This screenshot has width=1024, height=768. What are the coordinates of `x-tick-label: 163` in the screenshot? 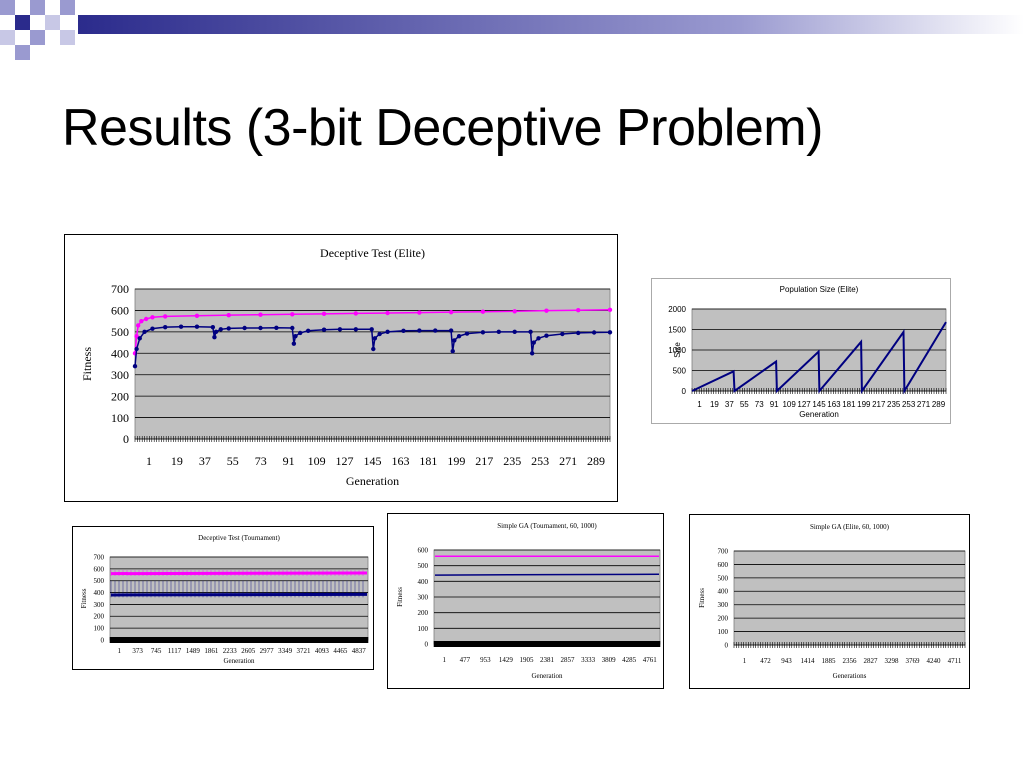 It's located at (834, 404).